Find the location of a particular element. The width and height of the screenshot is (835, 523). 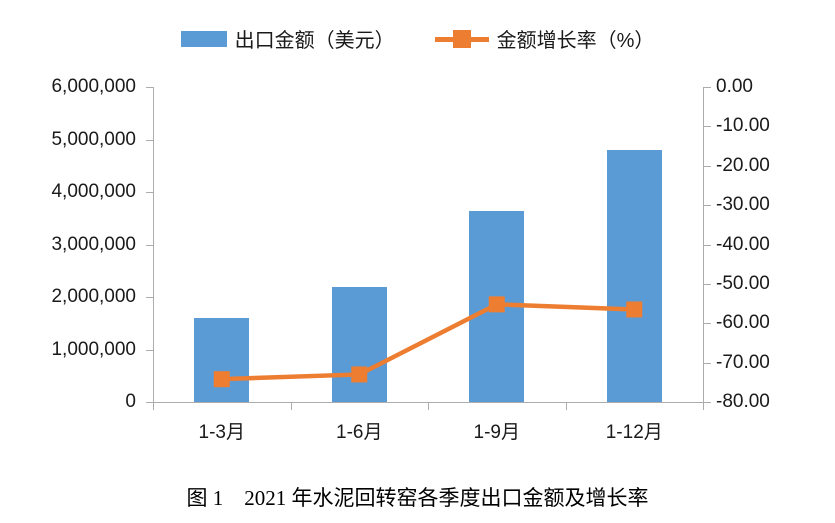

x-axis-category-label: 1-9月 is located at coordinates (496, 432).